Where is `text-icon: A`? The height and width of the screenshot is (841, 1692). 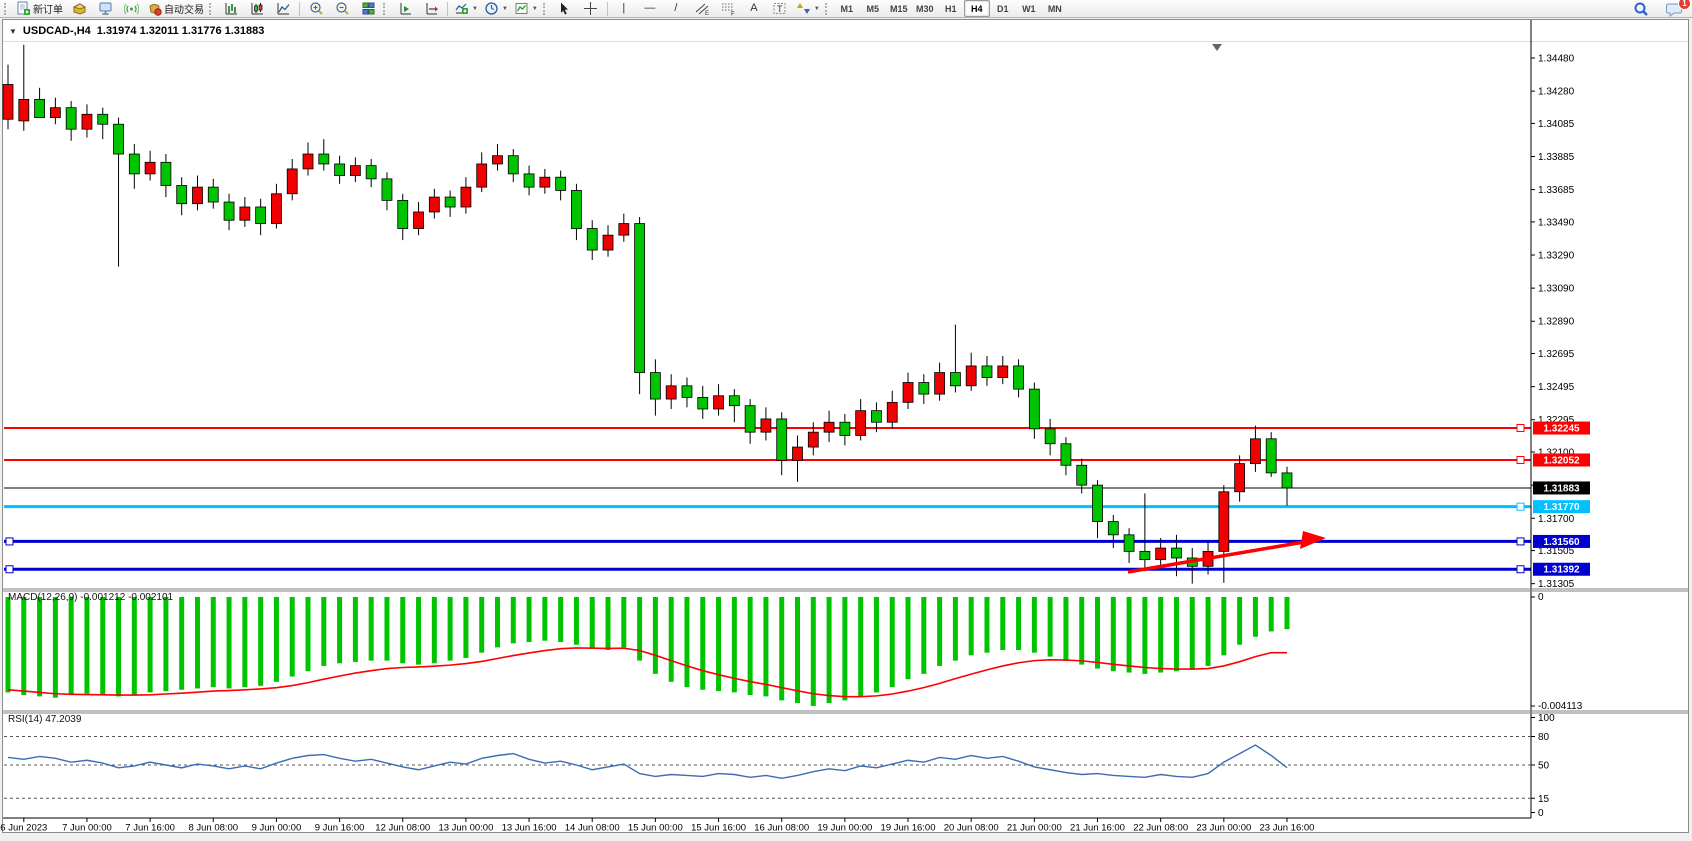
text-icon: A is located at coordinates (754, 8).